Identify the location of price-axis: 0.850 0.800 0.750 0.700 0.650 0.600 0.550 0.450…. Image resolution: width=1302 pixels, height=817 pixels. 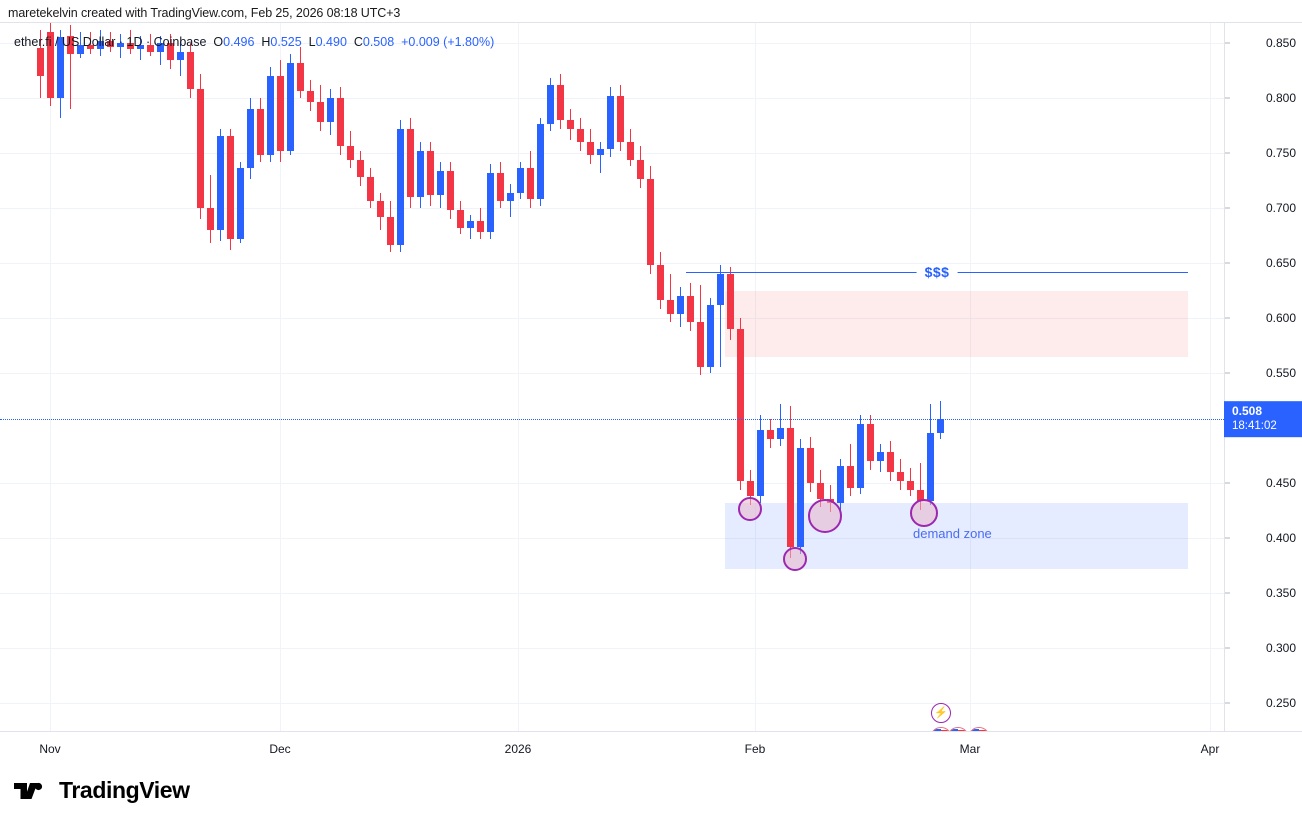
(1263, 377).